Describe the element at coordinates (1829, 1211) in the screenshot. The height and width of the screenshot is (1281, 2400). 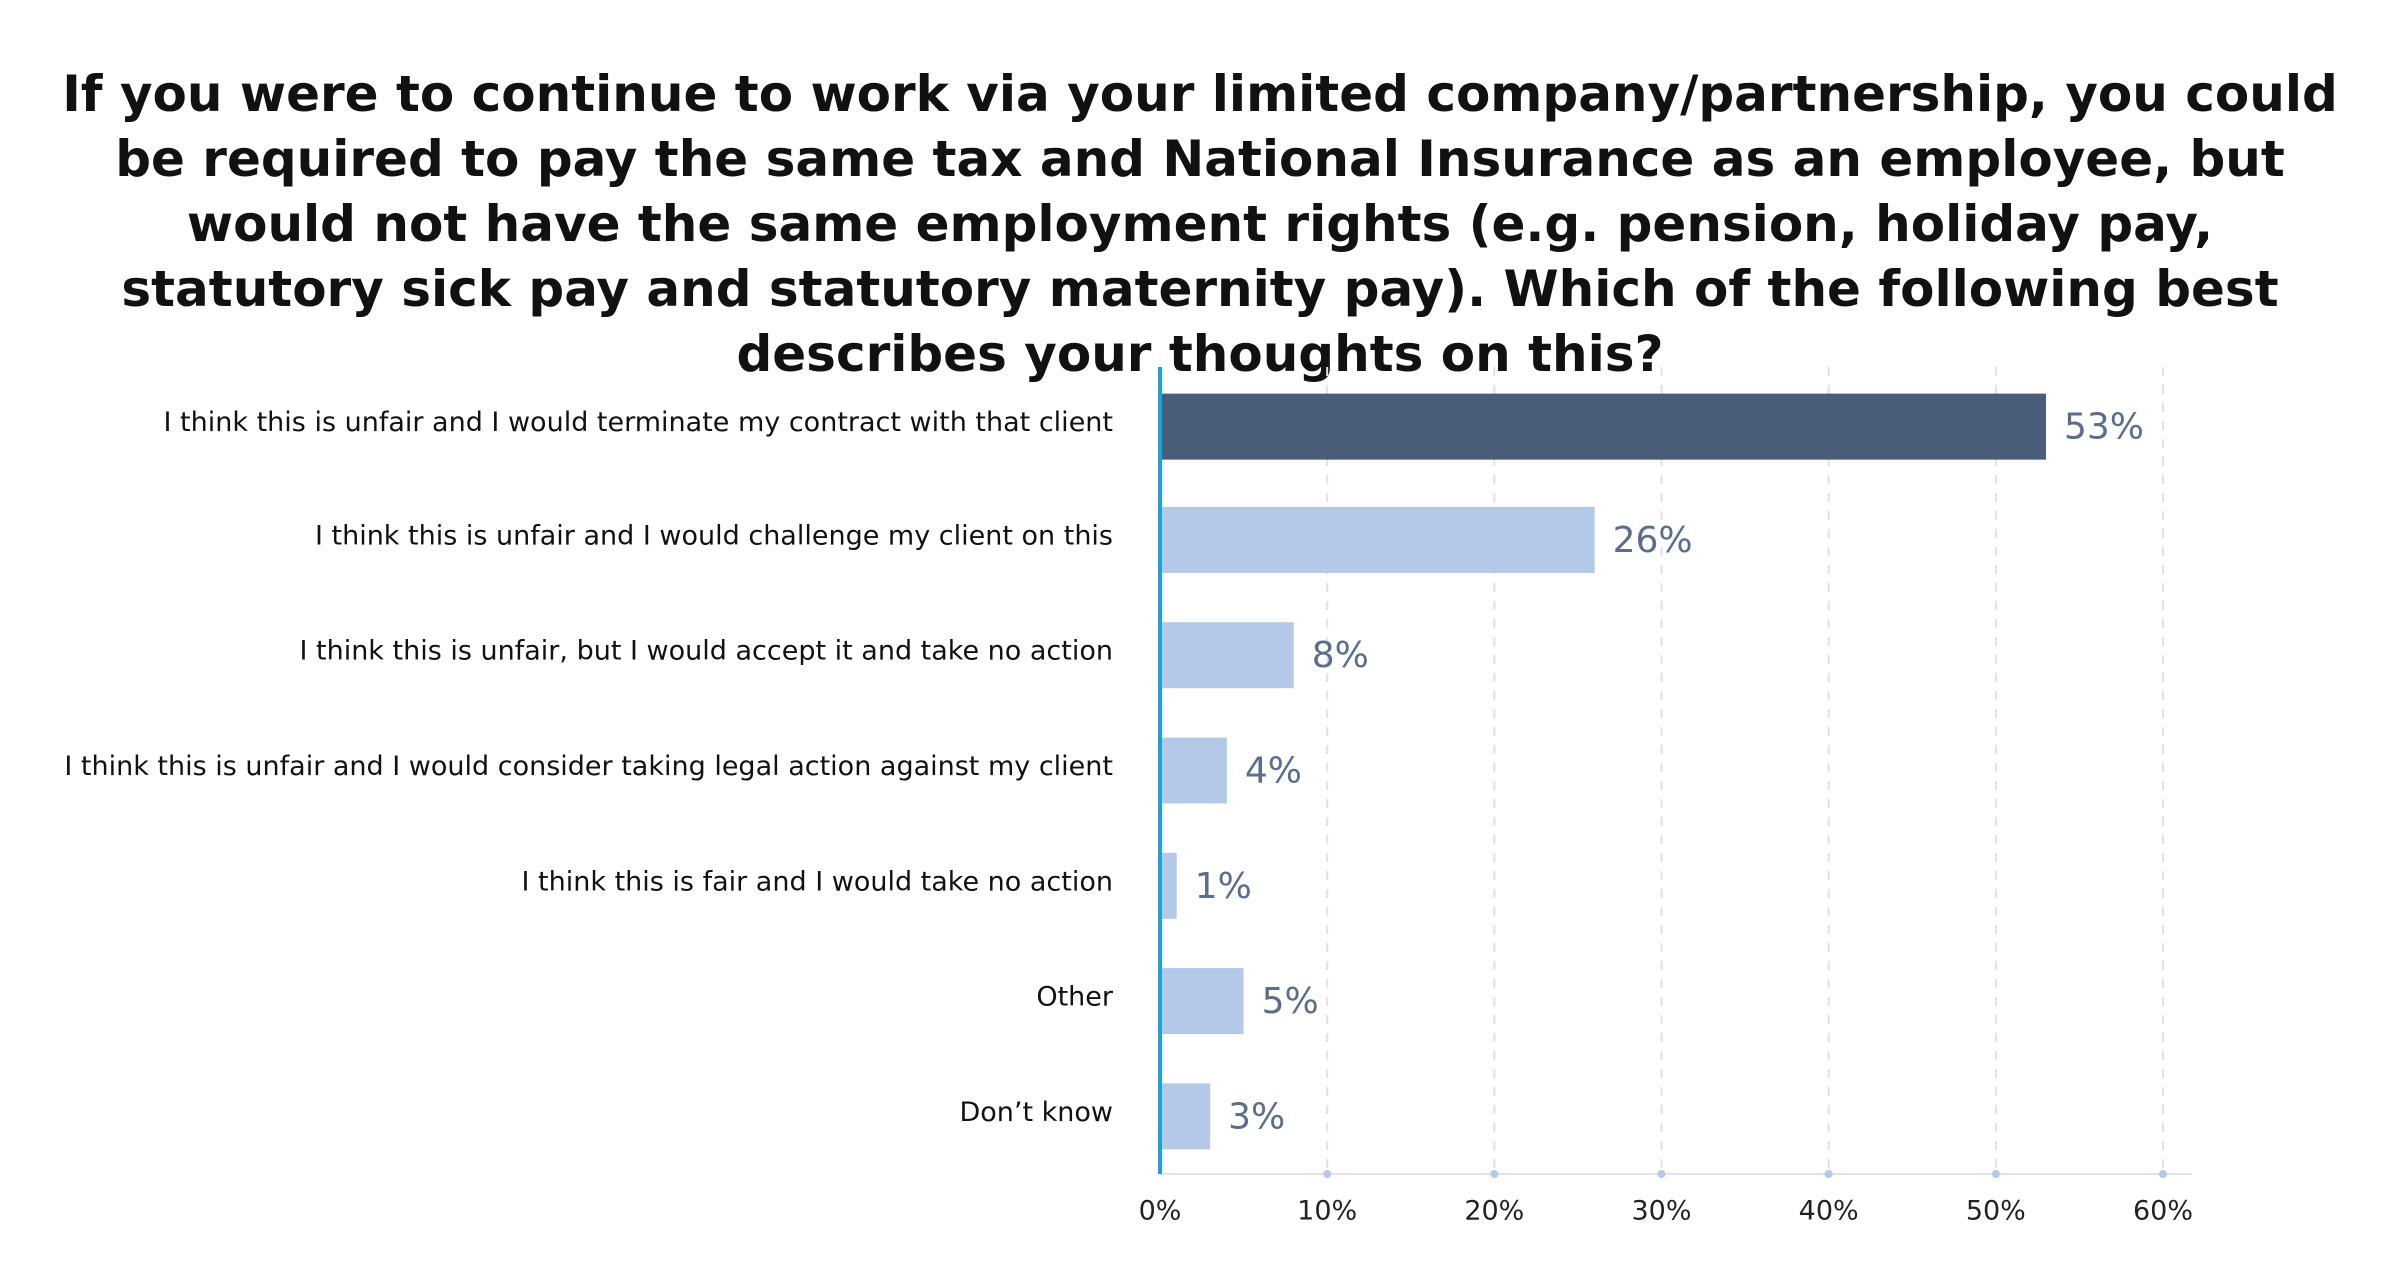
I see `x-tick-label: 40%` at that location.